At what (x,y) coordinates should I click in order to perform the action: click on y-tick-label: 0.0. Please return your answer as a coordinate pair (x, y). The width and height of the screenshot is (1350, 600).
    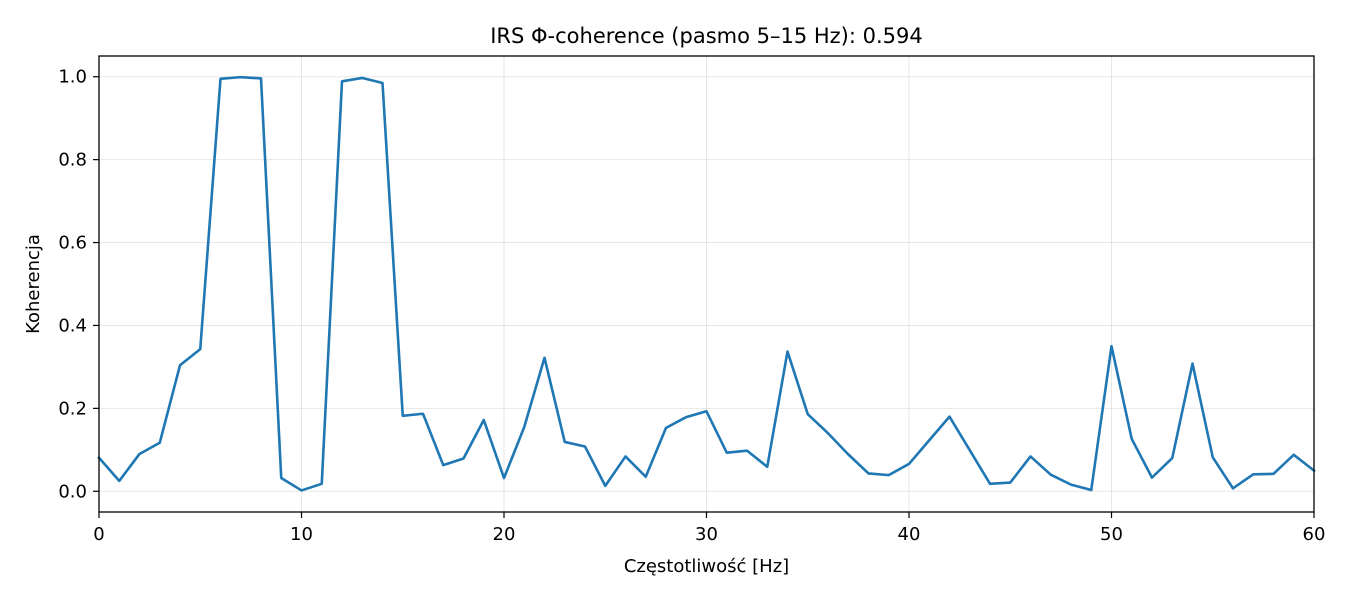
    Looking at the image, I should click on (72, 491).